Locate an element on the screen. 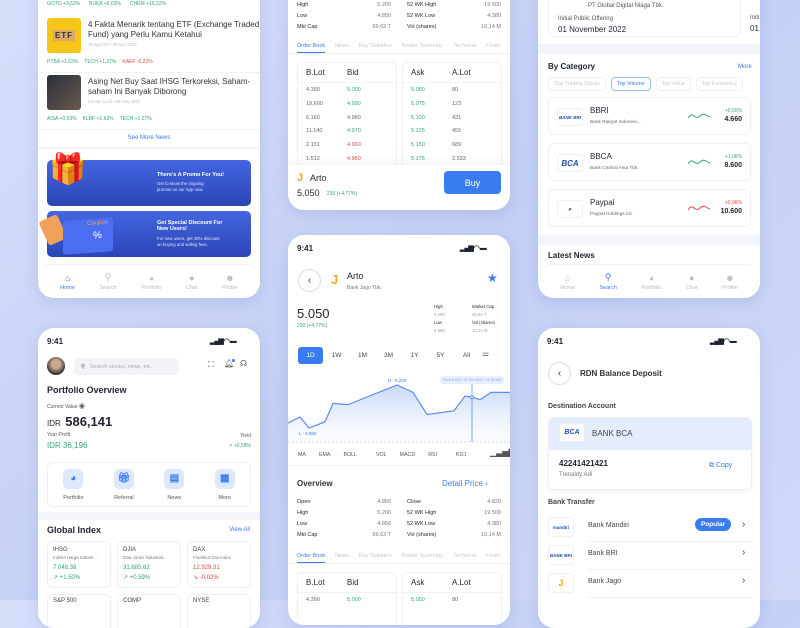  detail-price-link: Detail Price › is located at coordinates (465, 483).